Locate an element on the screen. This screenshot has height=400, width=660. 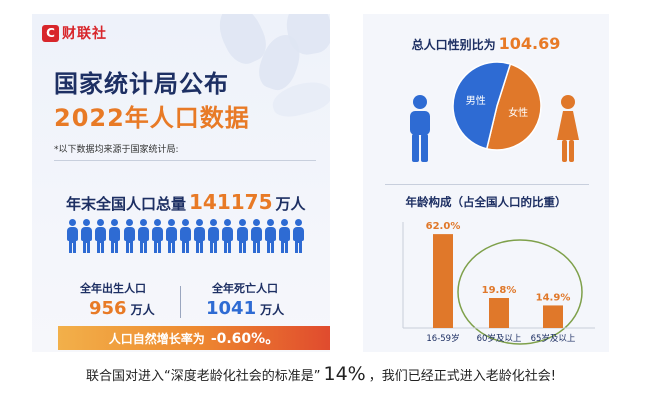
pie-title-text: 总人口性别比为 is located at coordinates (453, 45).